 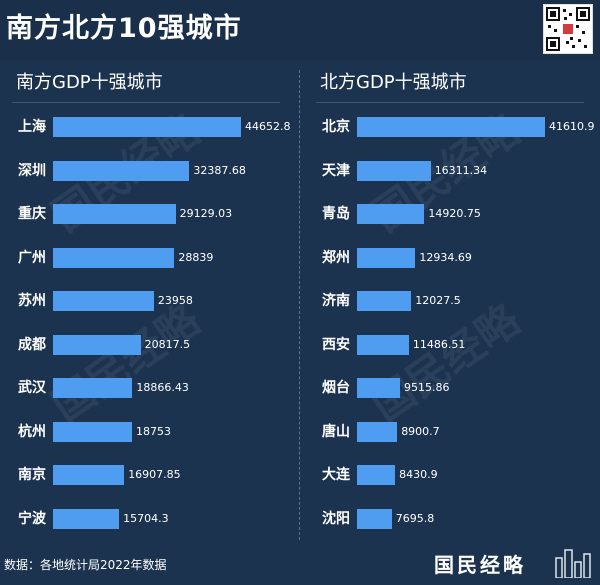 What do you see at coordinates (336, 431) in the screenshot?
I see `category-label: 唐山` at bounding box center [336, 431].